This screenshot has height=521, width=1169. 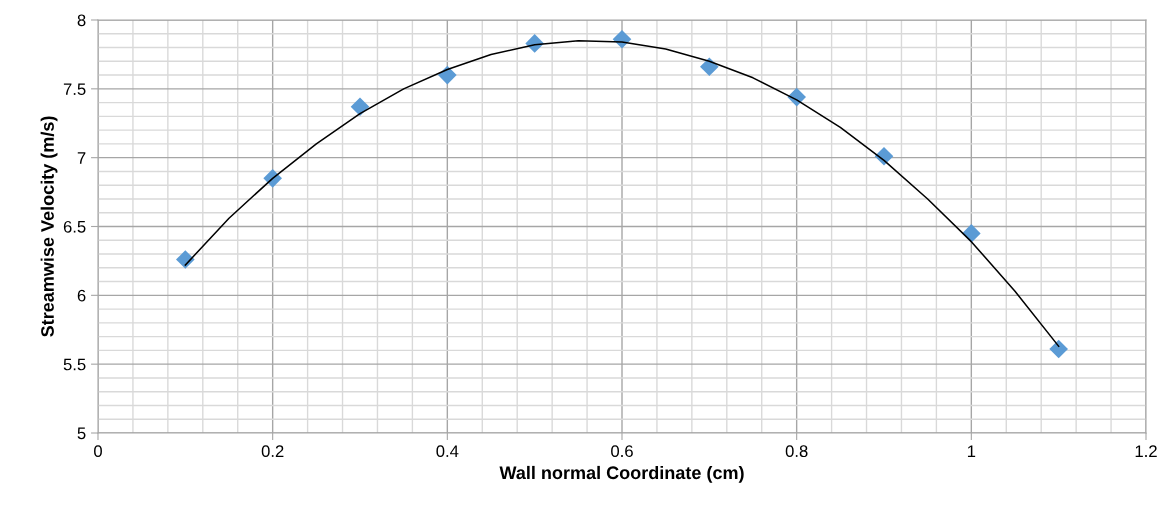 I want to click on y-tick-label: 7, so click(x=81, y=158).